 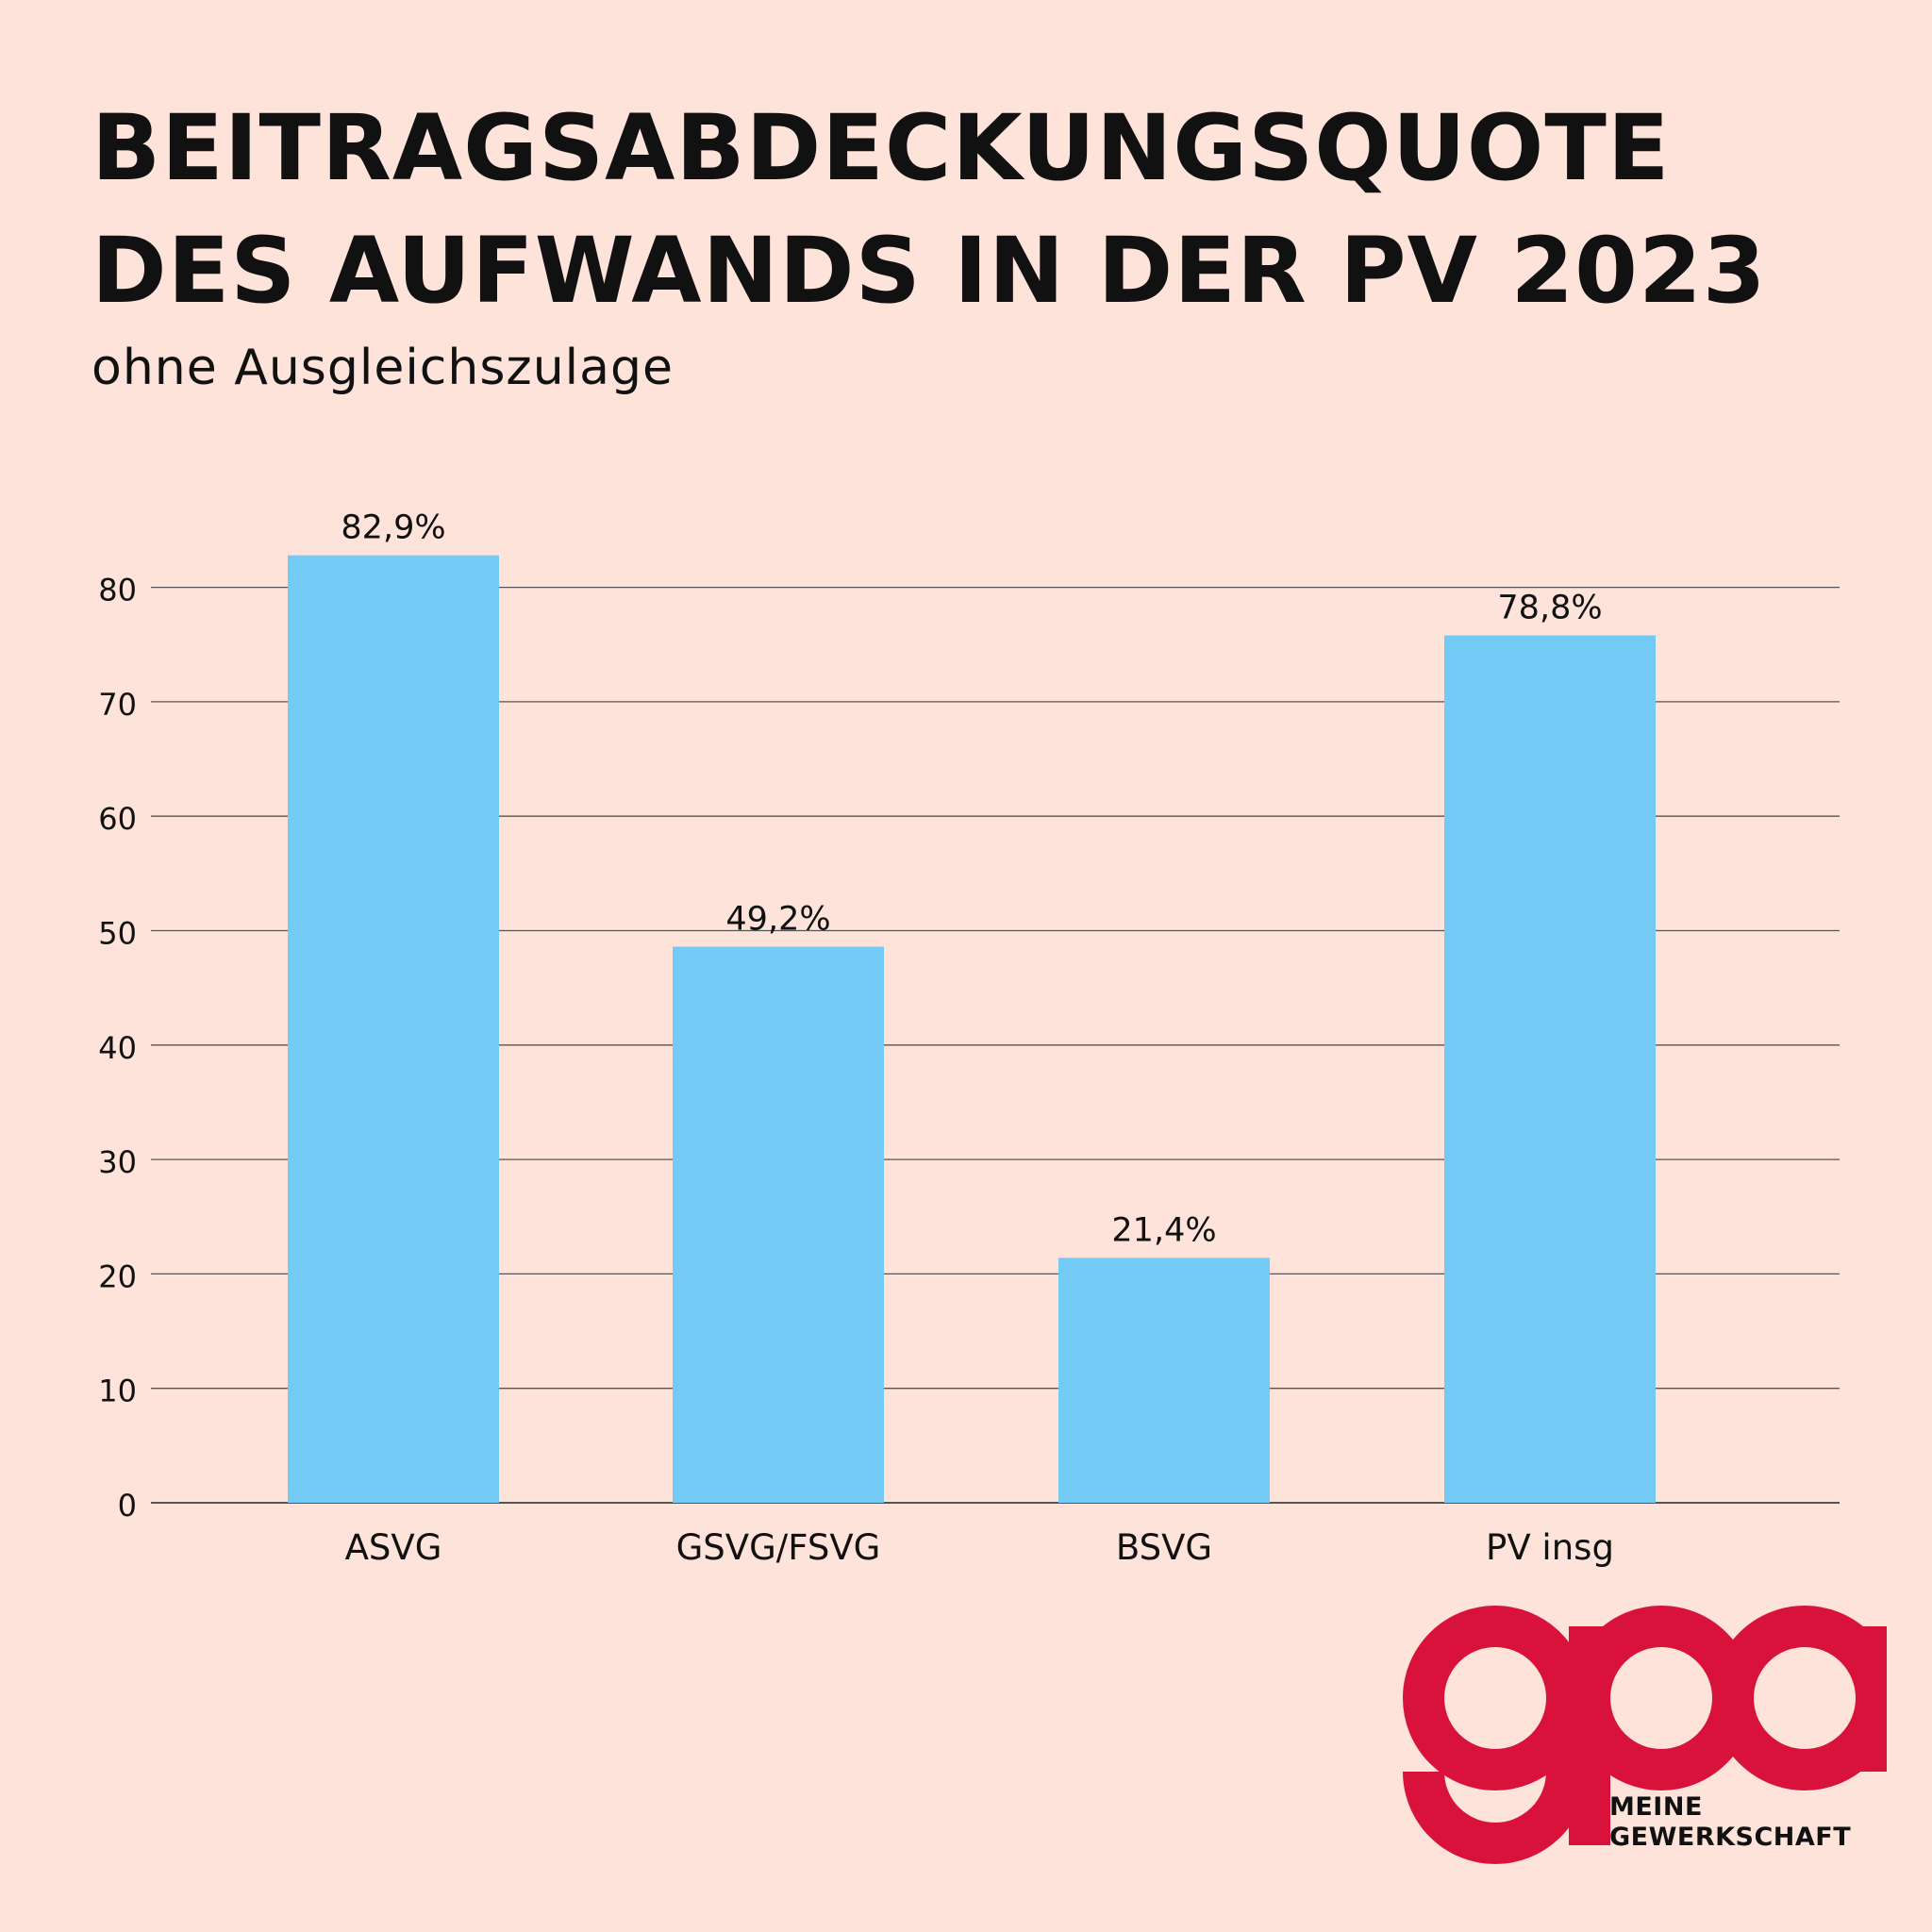 I want to click on y-tick-label: 50, so click(x=117, y=934).